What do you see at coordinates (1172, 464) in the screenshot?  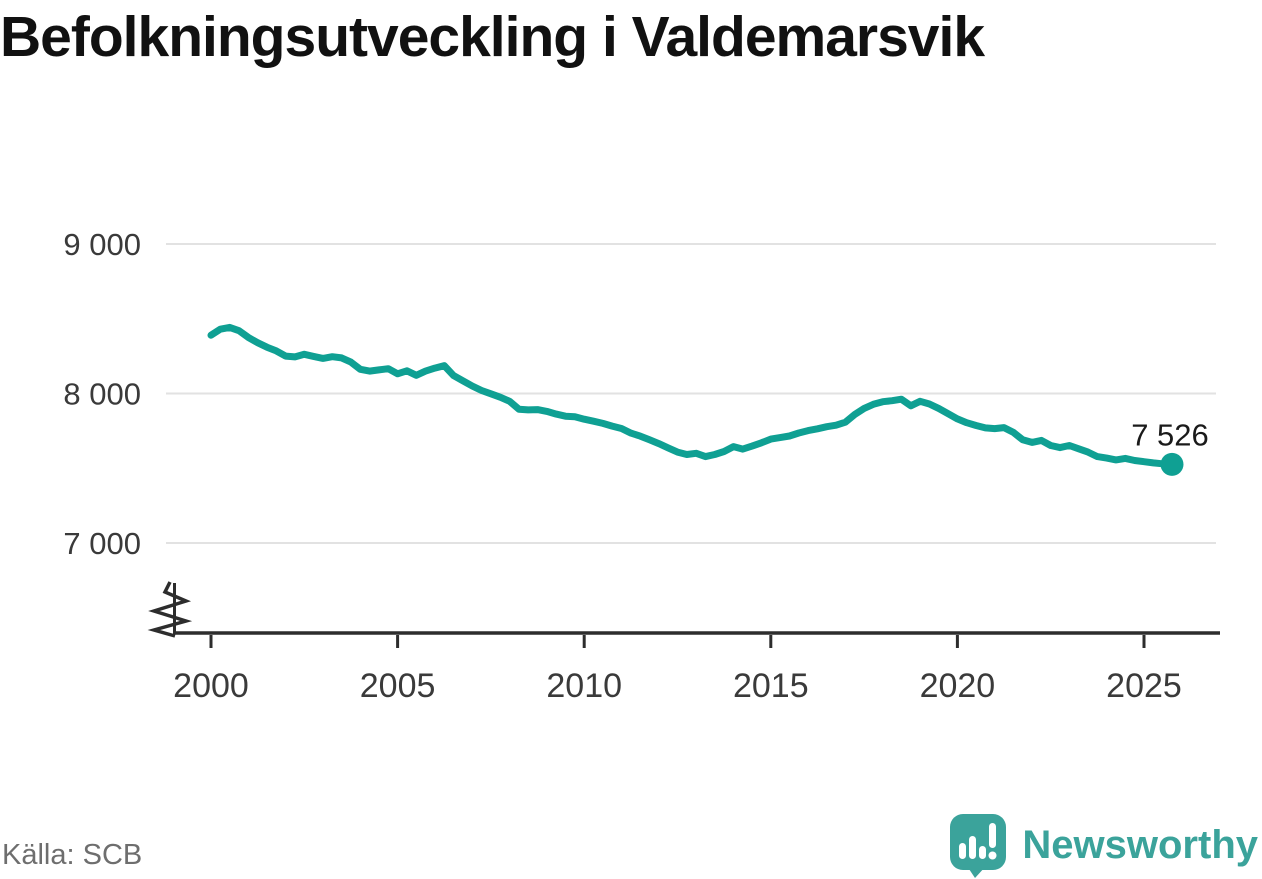 I see `last-point-marker` at bounding box center [1172, 464].